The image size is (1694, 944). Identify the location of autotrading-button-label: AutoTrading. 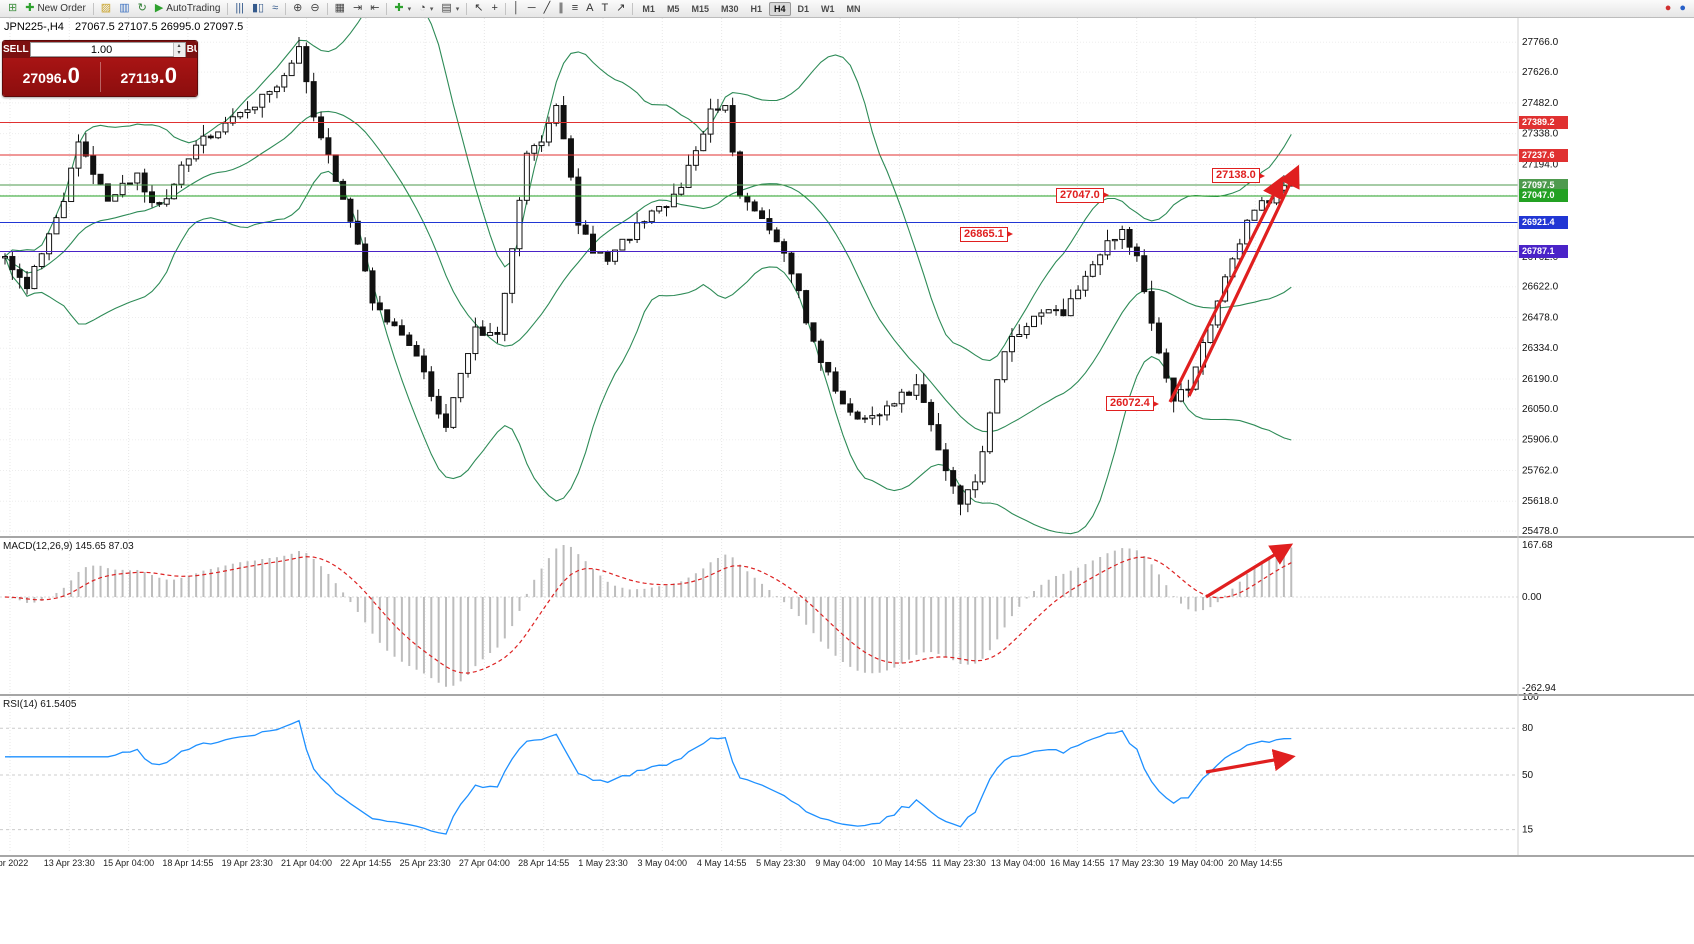
(193, 8).